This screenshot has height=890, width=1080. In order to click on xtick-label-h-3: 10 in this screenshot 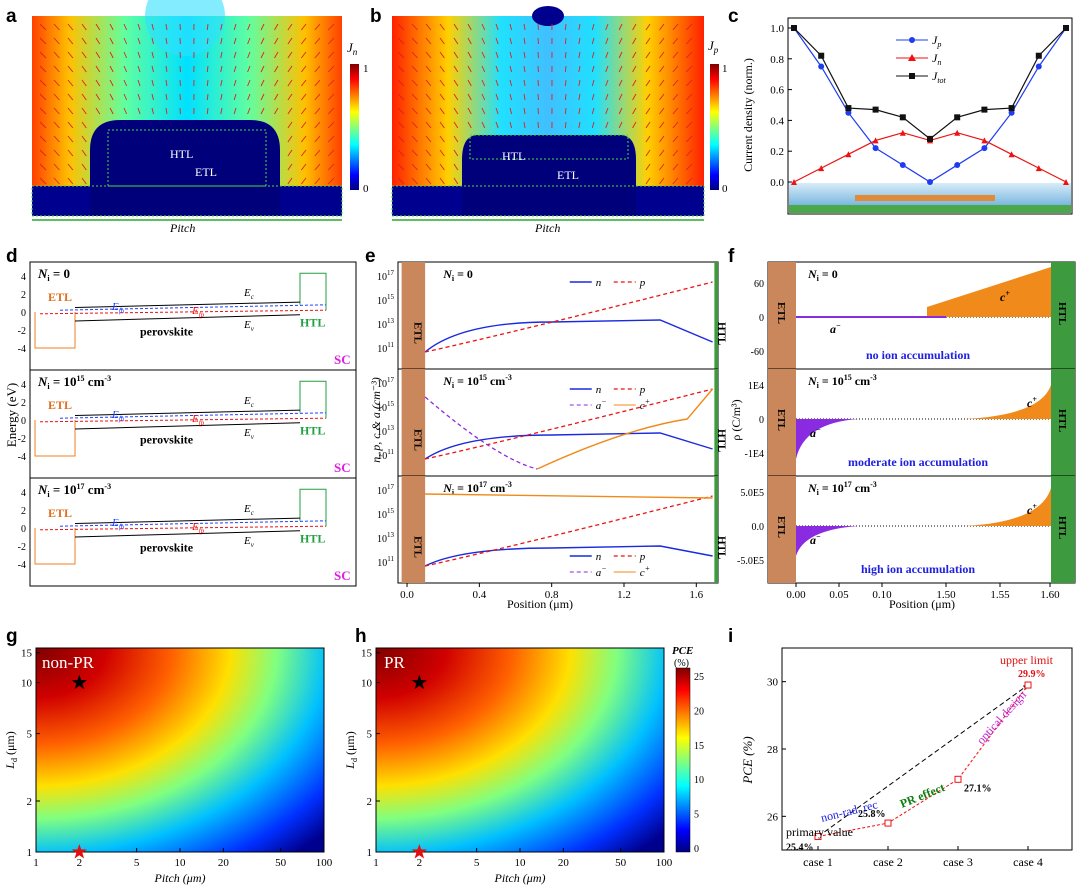, I will do `click(521, 863)`.